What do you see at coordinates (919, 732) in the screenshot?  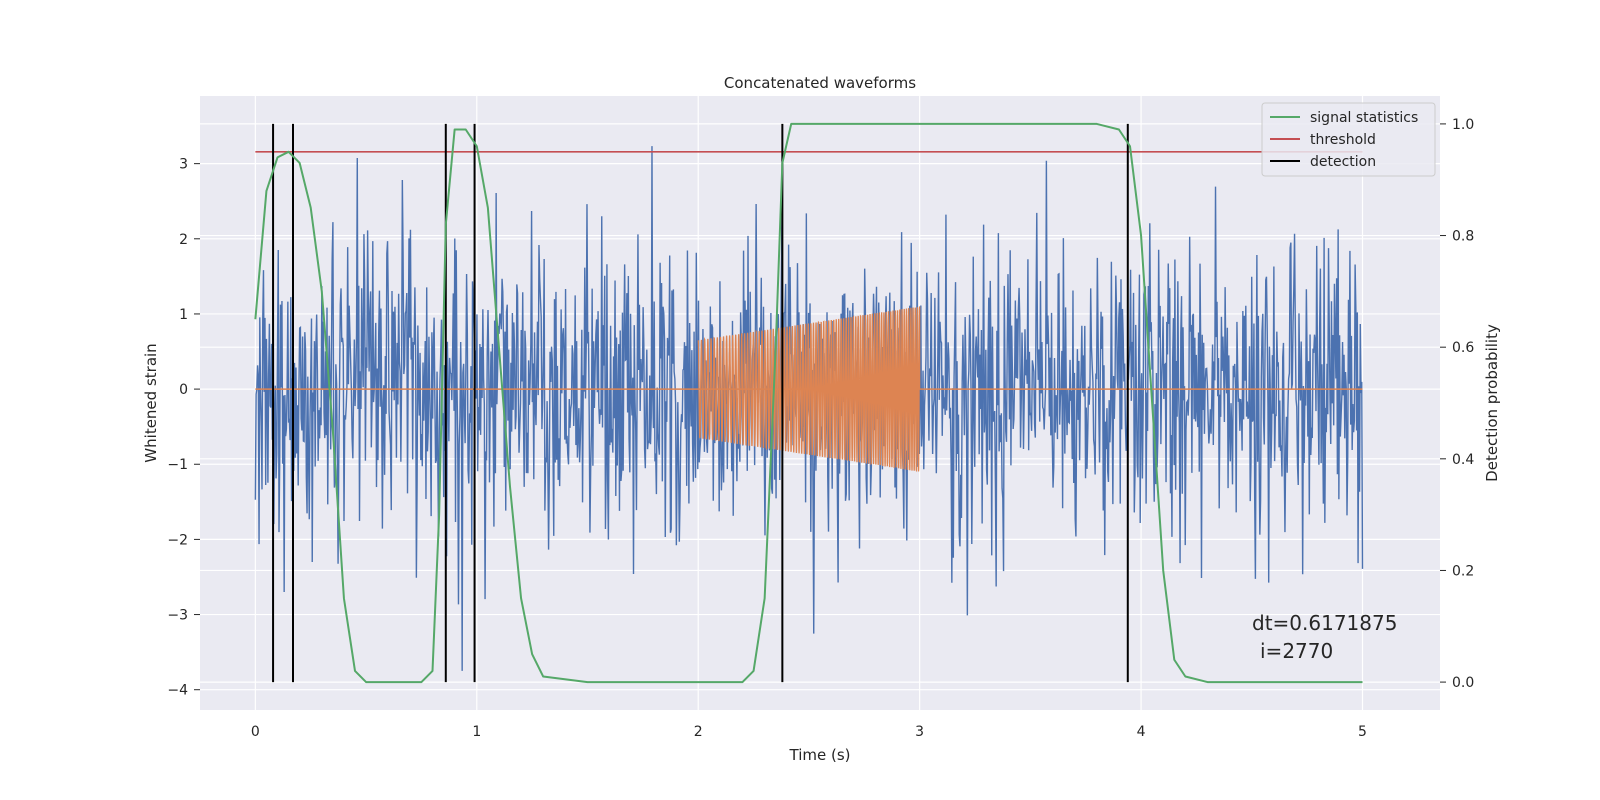 I see `x-tick-label: 3` at bounding box center [919, 732].